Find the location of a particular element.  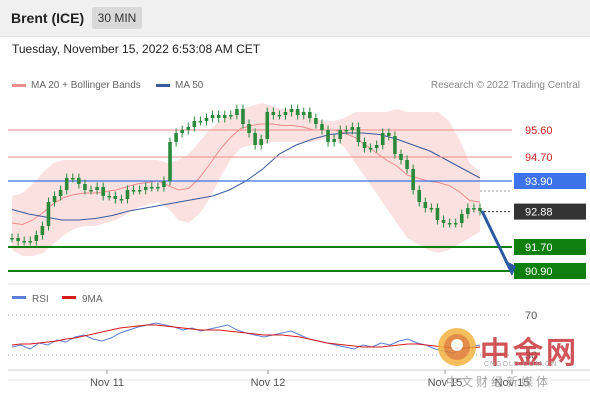

legend-bollinger-label: MA 20 + Bollinger Bands is located at coordinates (86, 85).